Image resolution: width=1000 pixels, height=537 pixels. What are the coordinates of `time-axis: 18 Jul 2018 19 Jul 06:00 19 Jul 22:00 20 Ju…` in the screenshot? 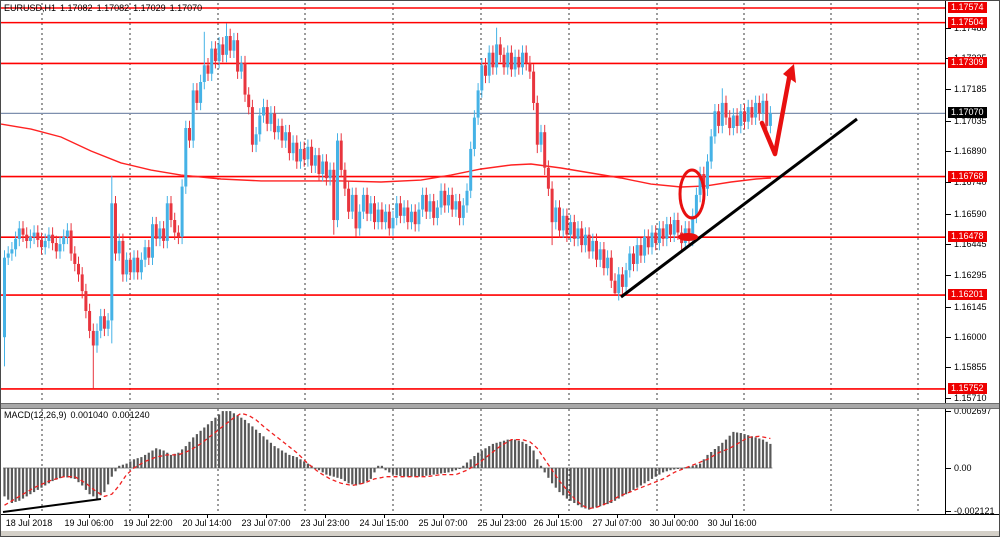 It's located at (500, 522).